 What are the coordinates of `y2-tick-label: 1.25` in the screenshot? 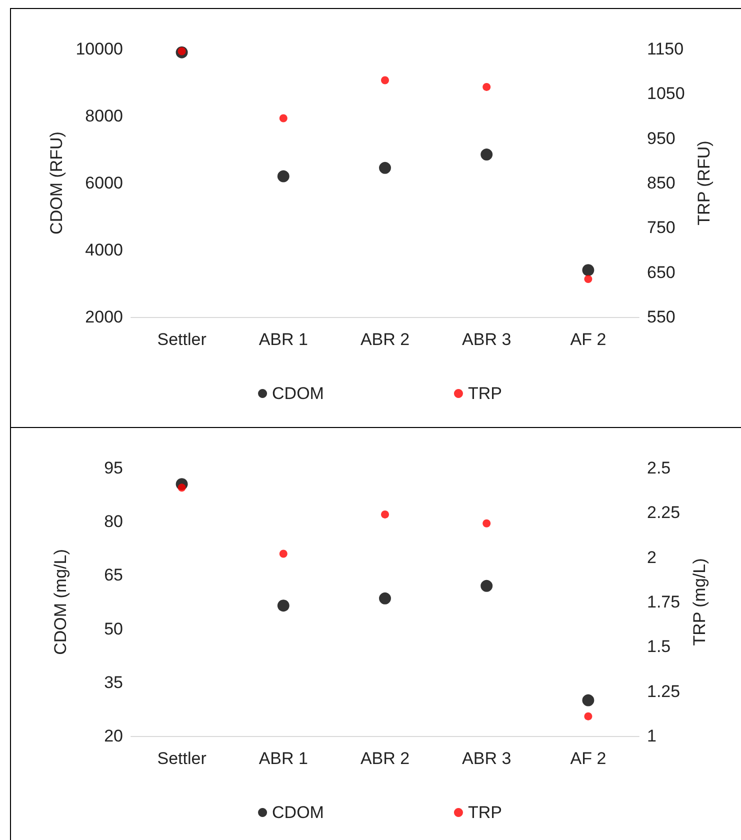 It's located at (663, 691).